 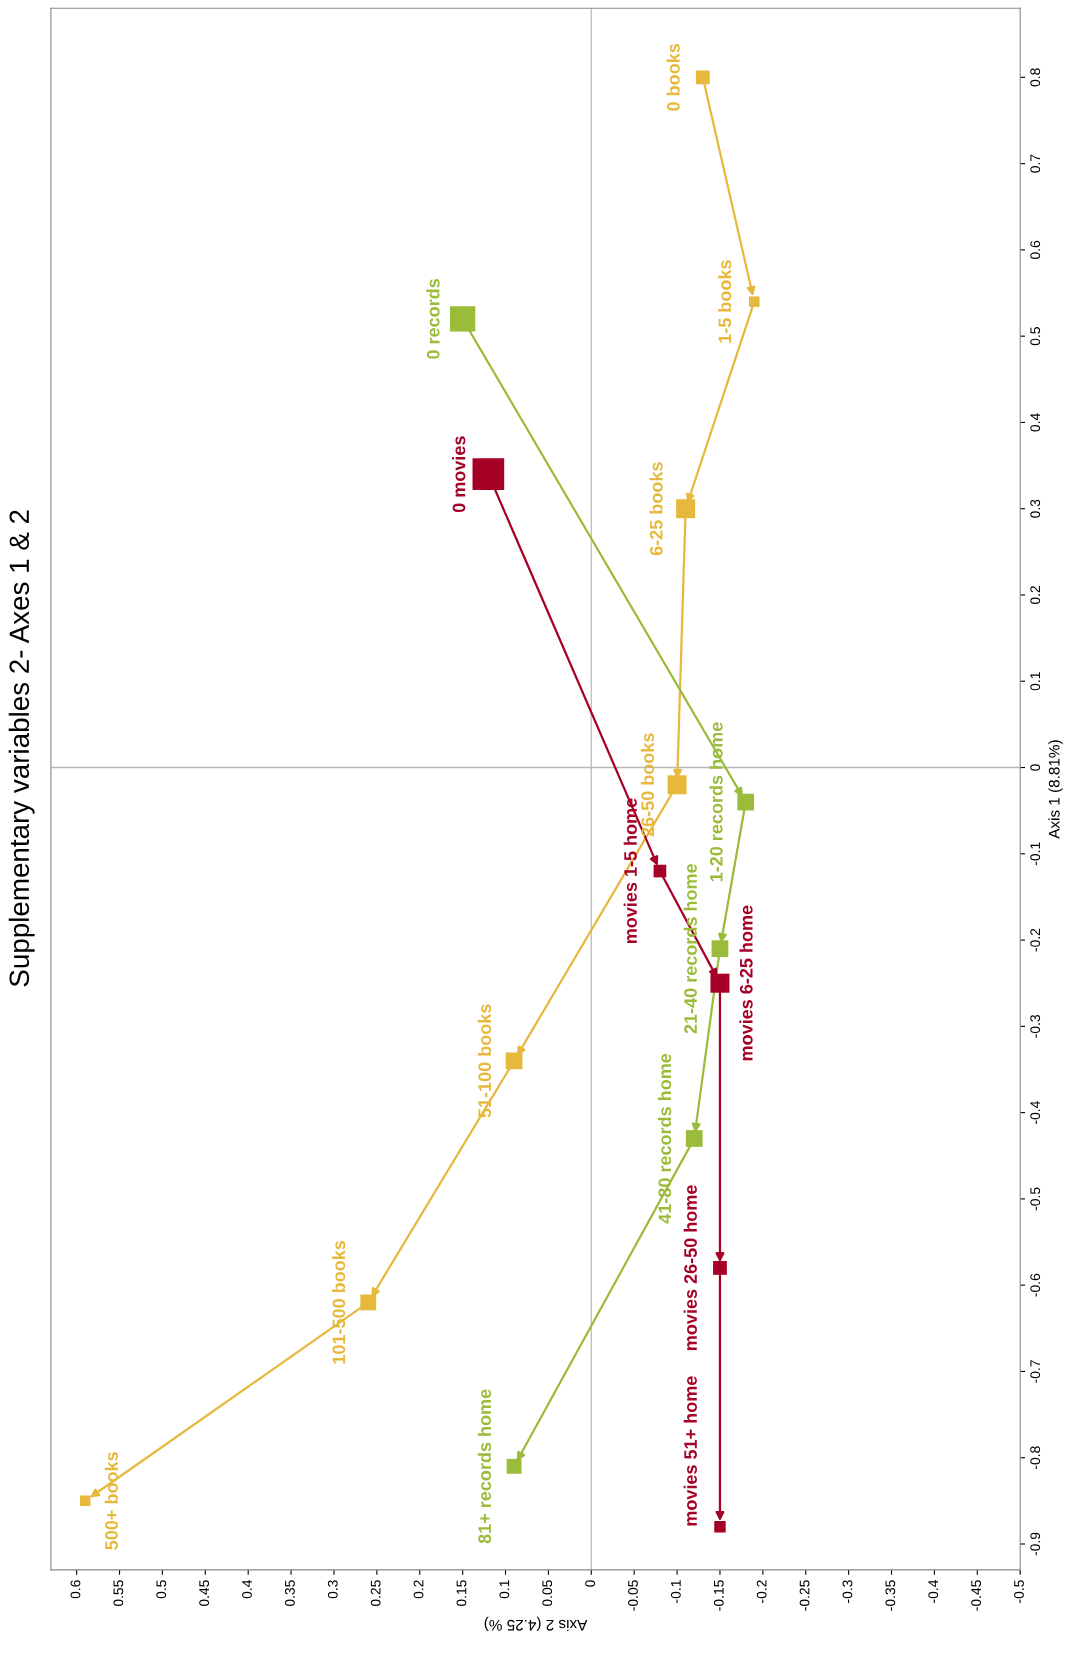 I want to click on x-tick-label: -0.45, so click(x=976, y=1595).